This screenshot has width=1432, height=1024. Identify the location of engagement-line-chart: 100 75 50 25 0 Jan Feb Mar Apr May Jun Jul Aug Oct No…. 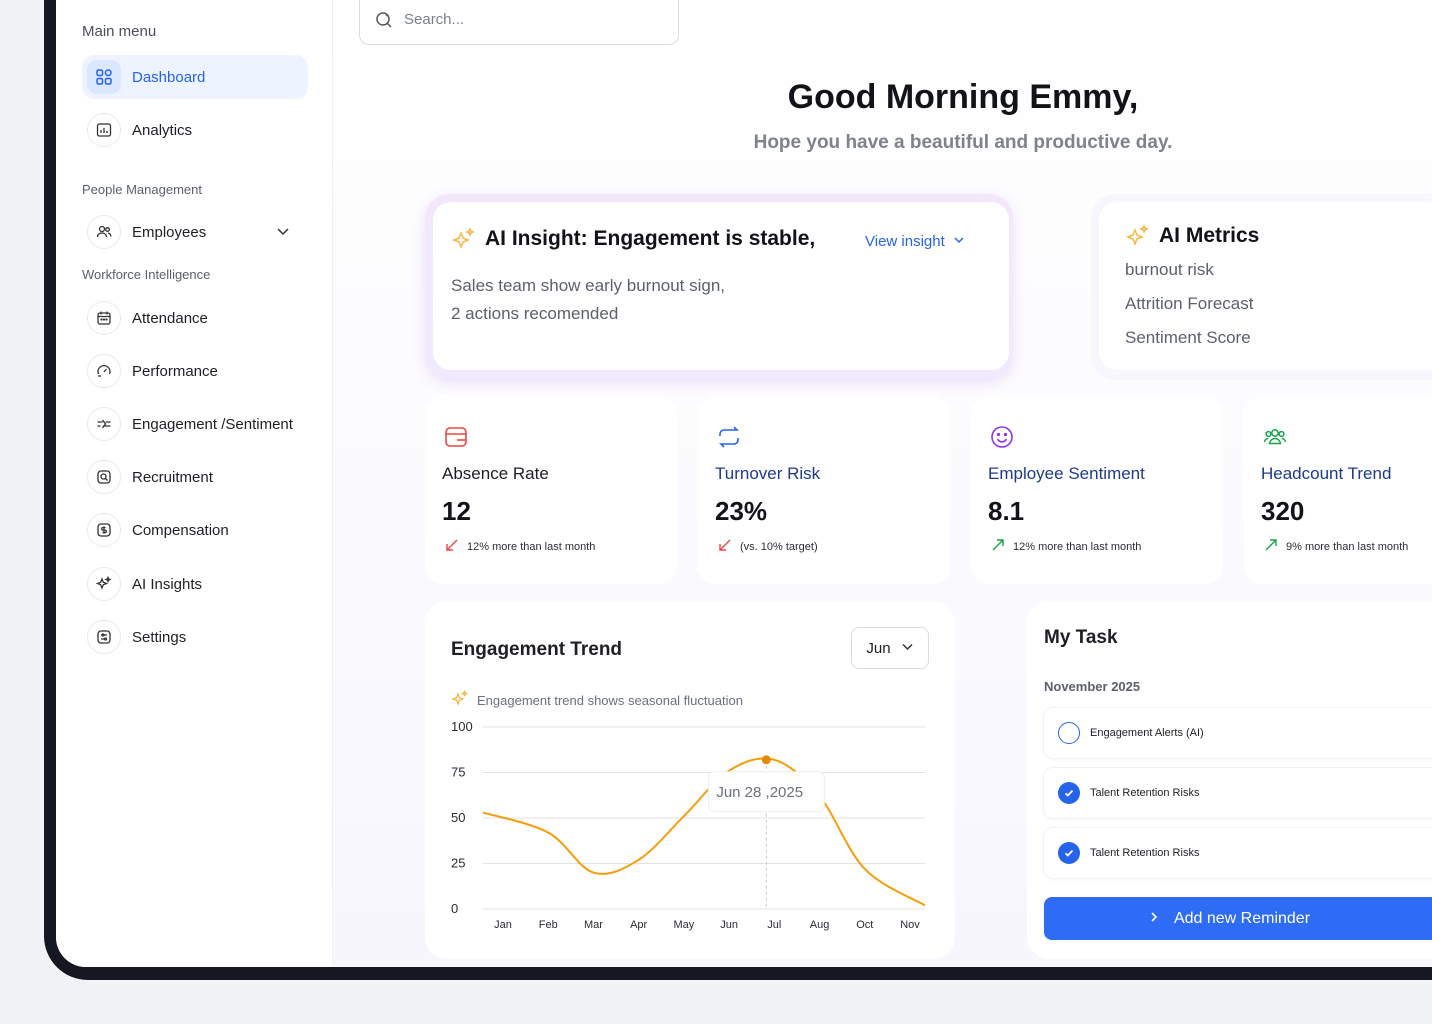
(688, 825).